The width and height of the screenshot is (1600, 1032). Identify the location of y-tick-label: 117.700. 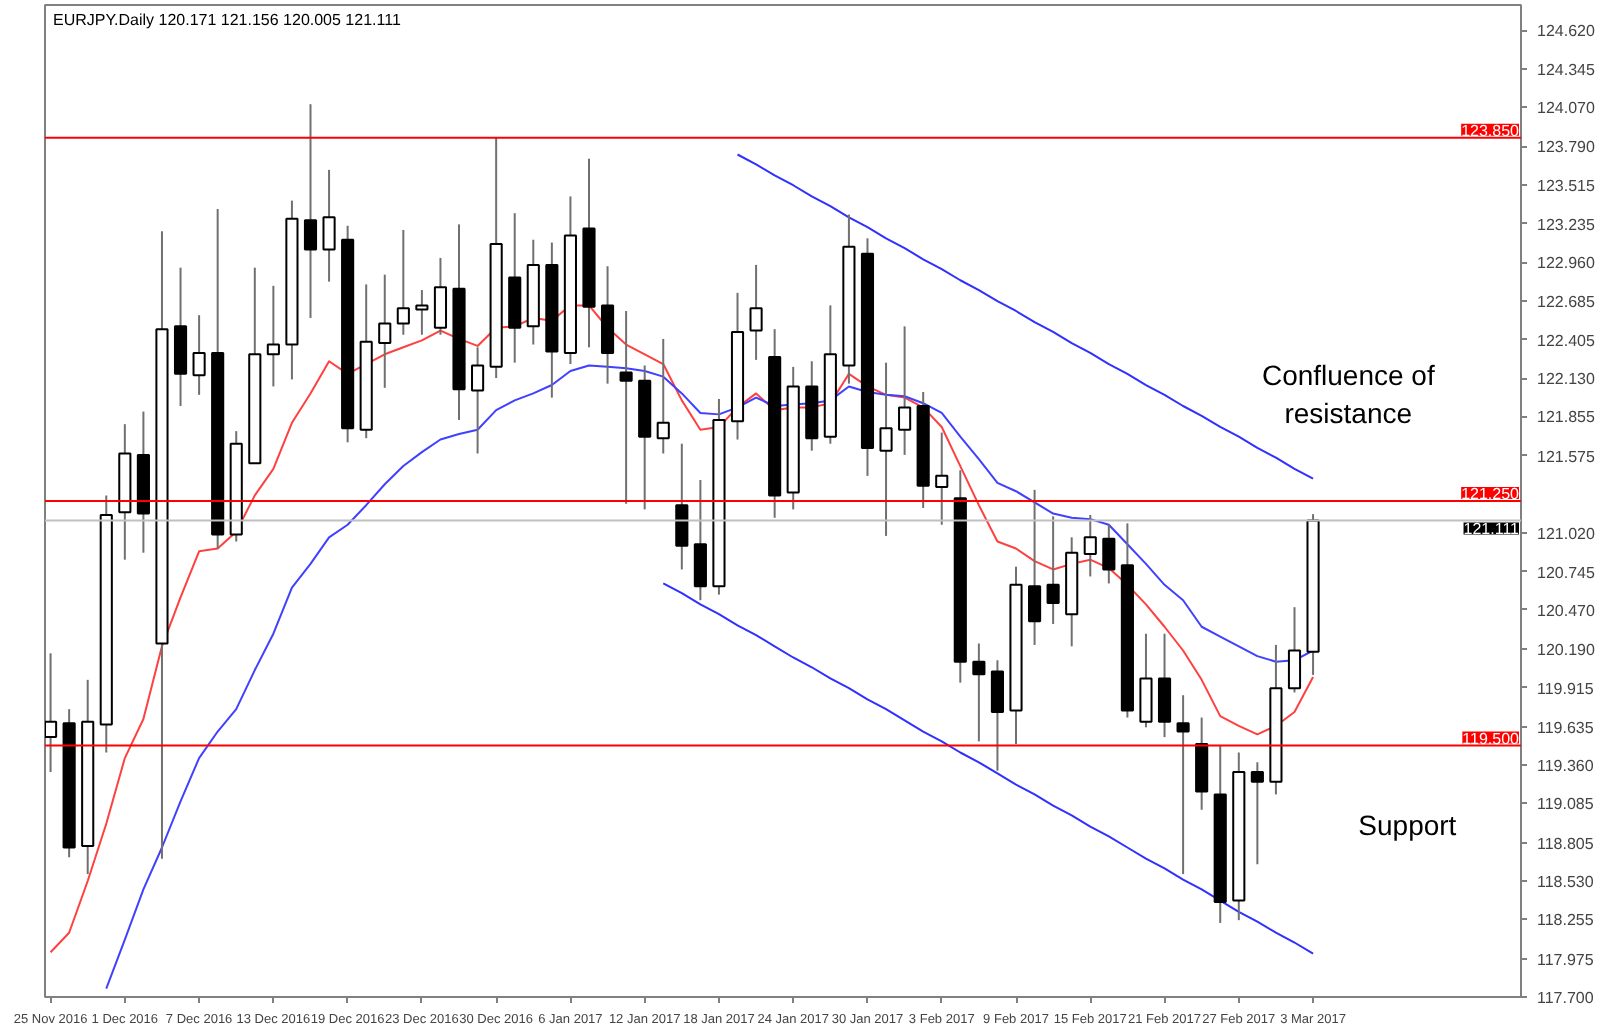
(1566, 998).